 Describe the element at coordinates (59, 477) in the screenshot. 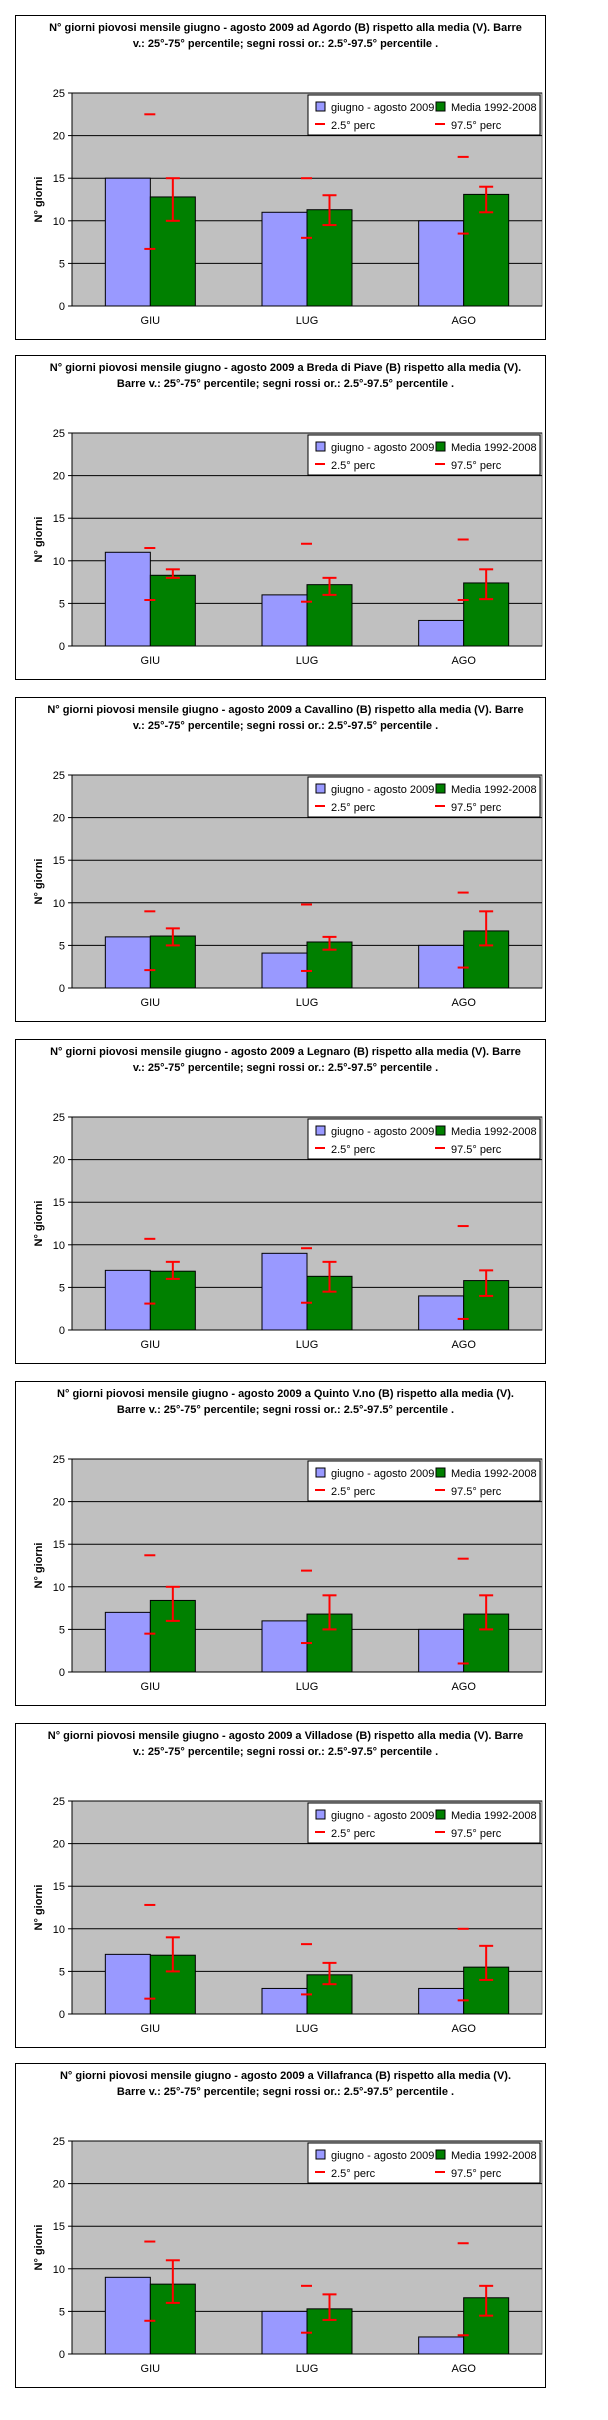

I see `y-tick-label: 20` at that location.